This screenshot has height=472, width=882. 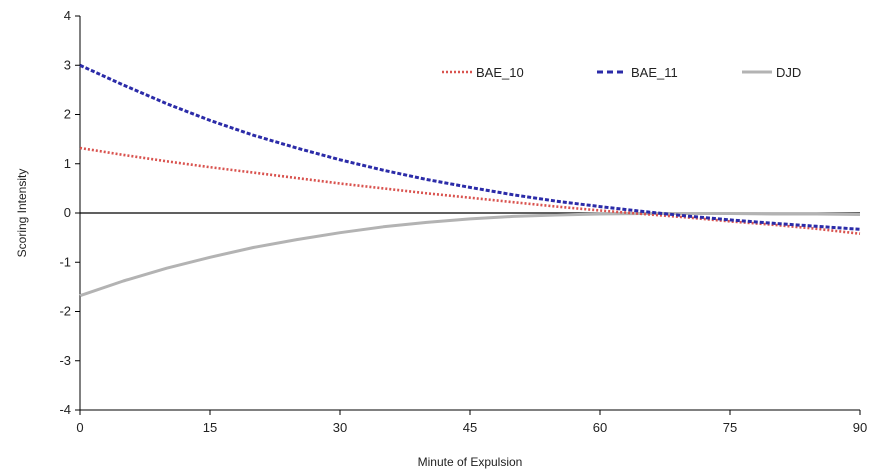 I want to click on x-tick-label: 90, so click(x=860, y=427).